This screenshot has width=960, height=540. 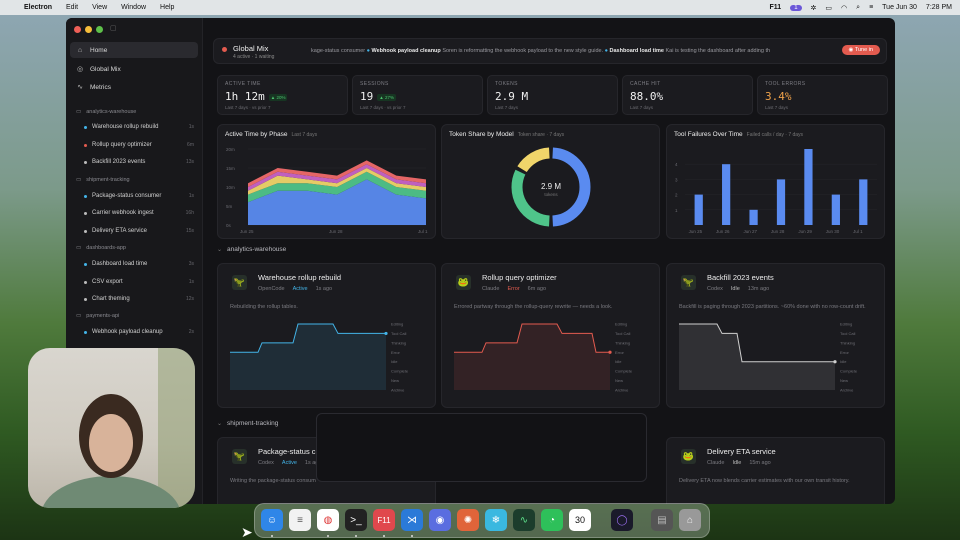 I want to click on stat-value: 3.4%, so click(x=778, y=96).